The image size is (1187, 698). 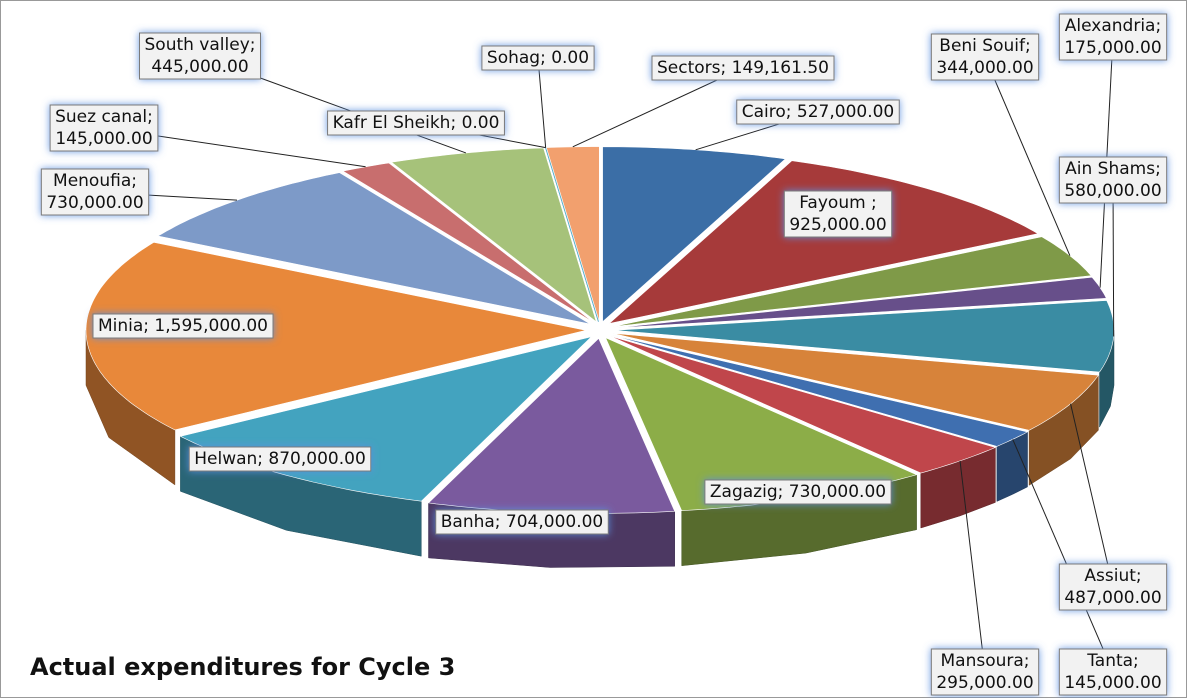 What do you see at coordinates (1113, 169) in the screenshot?
I see `label-line: Ain Shams;` at bounding box center [1113, 169].